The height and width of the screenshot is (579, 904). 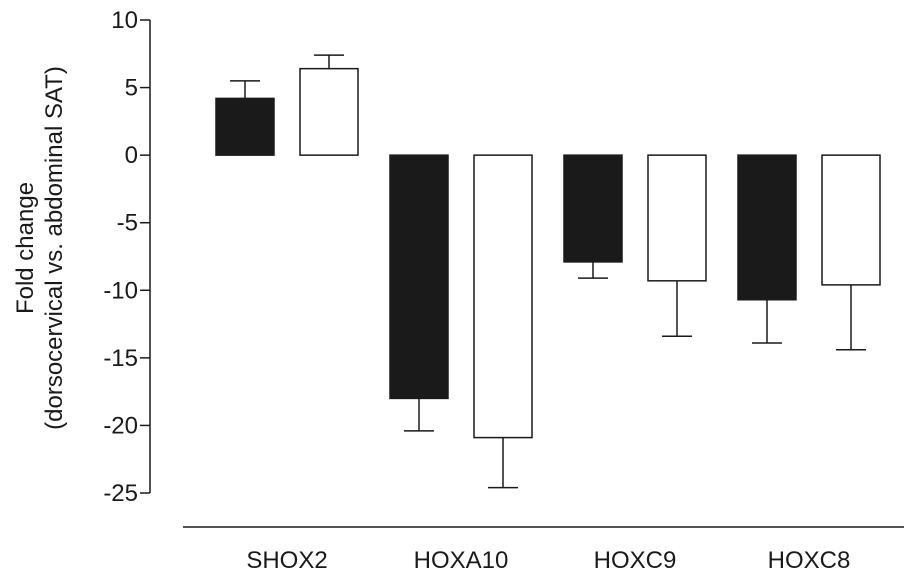 What do you see at coordinates (329, 111) in the screenshot?
I see `bar-shox2-series2` at bounding box center [329, 111].